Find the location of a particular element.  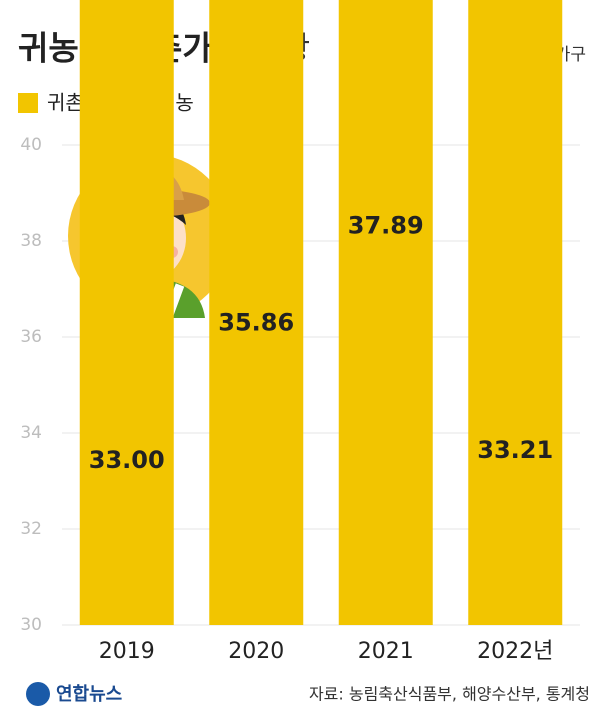

legend-swatch is located at coordinates (28, 103).